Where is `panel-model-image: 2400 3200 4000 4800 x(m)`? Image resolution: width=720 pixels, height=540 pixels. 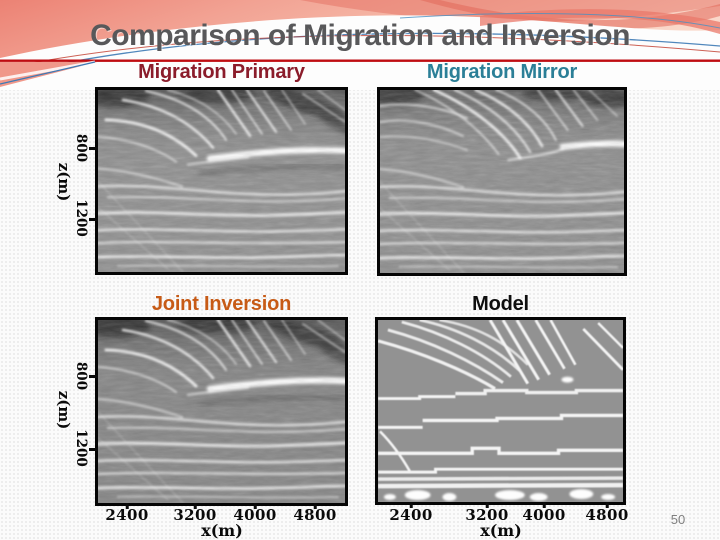 panel-model-image: 2400 3200 4000 4800 x(m) is located at coordinates (501, 428).